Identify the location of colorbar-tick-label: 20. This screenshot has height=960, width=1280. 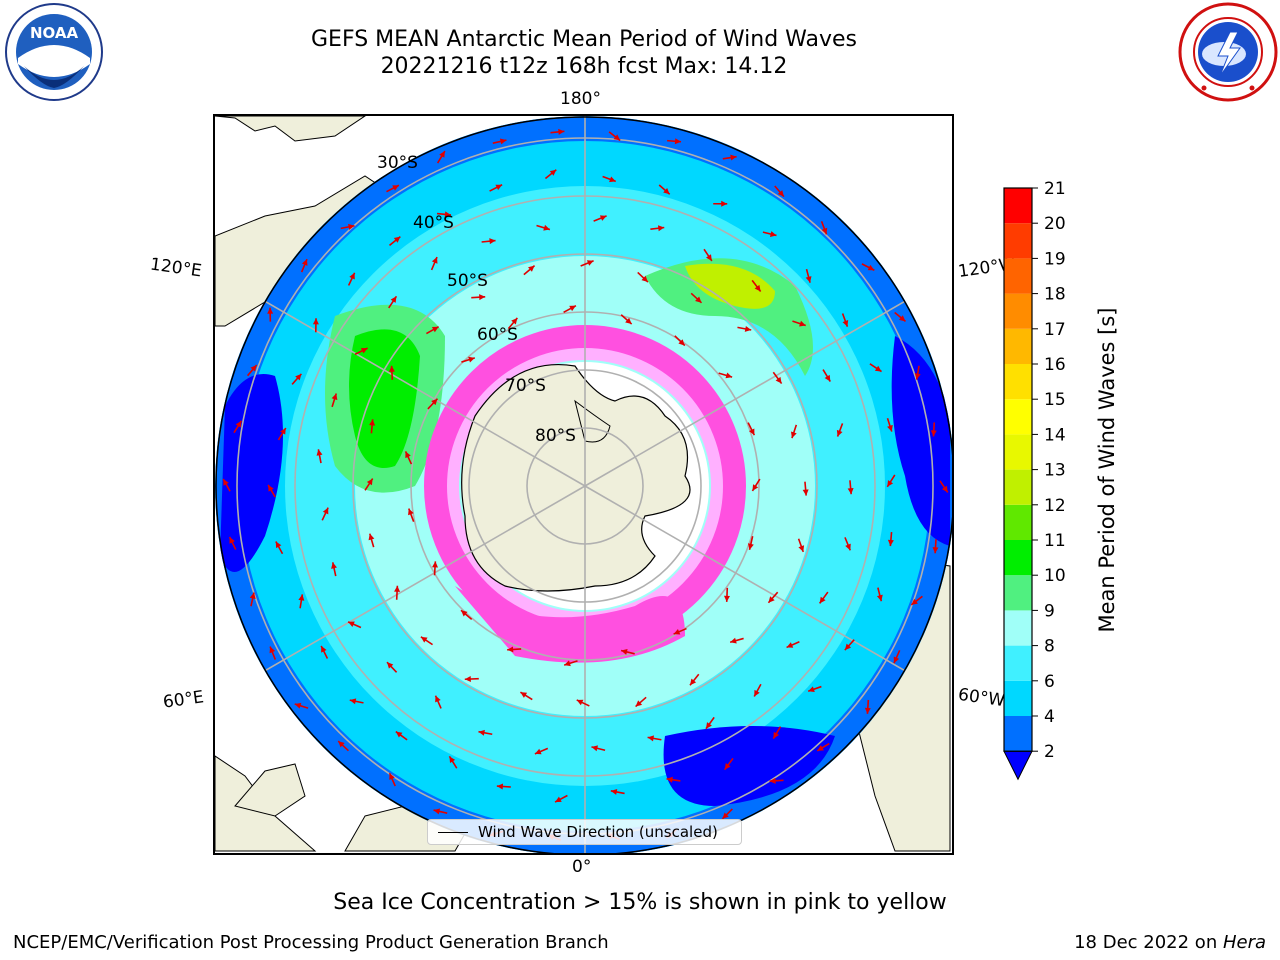
(1055, 224).